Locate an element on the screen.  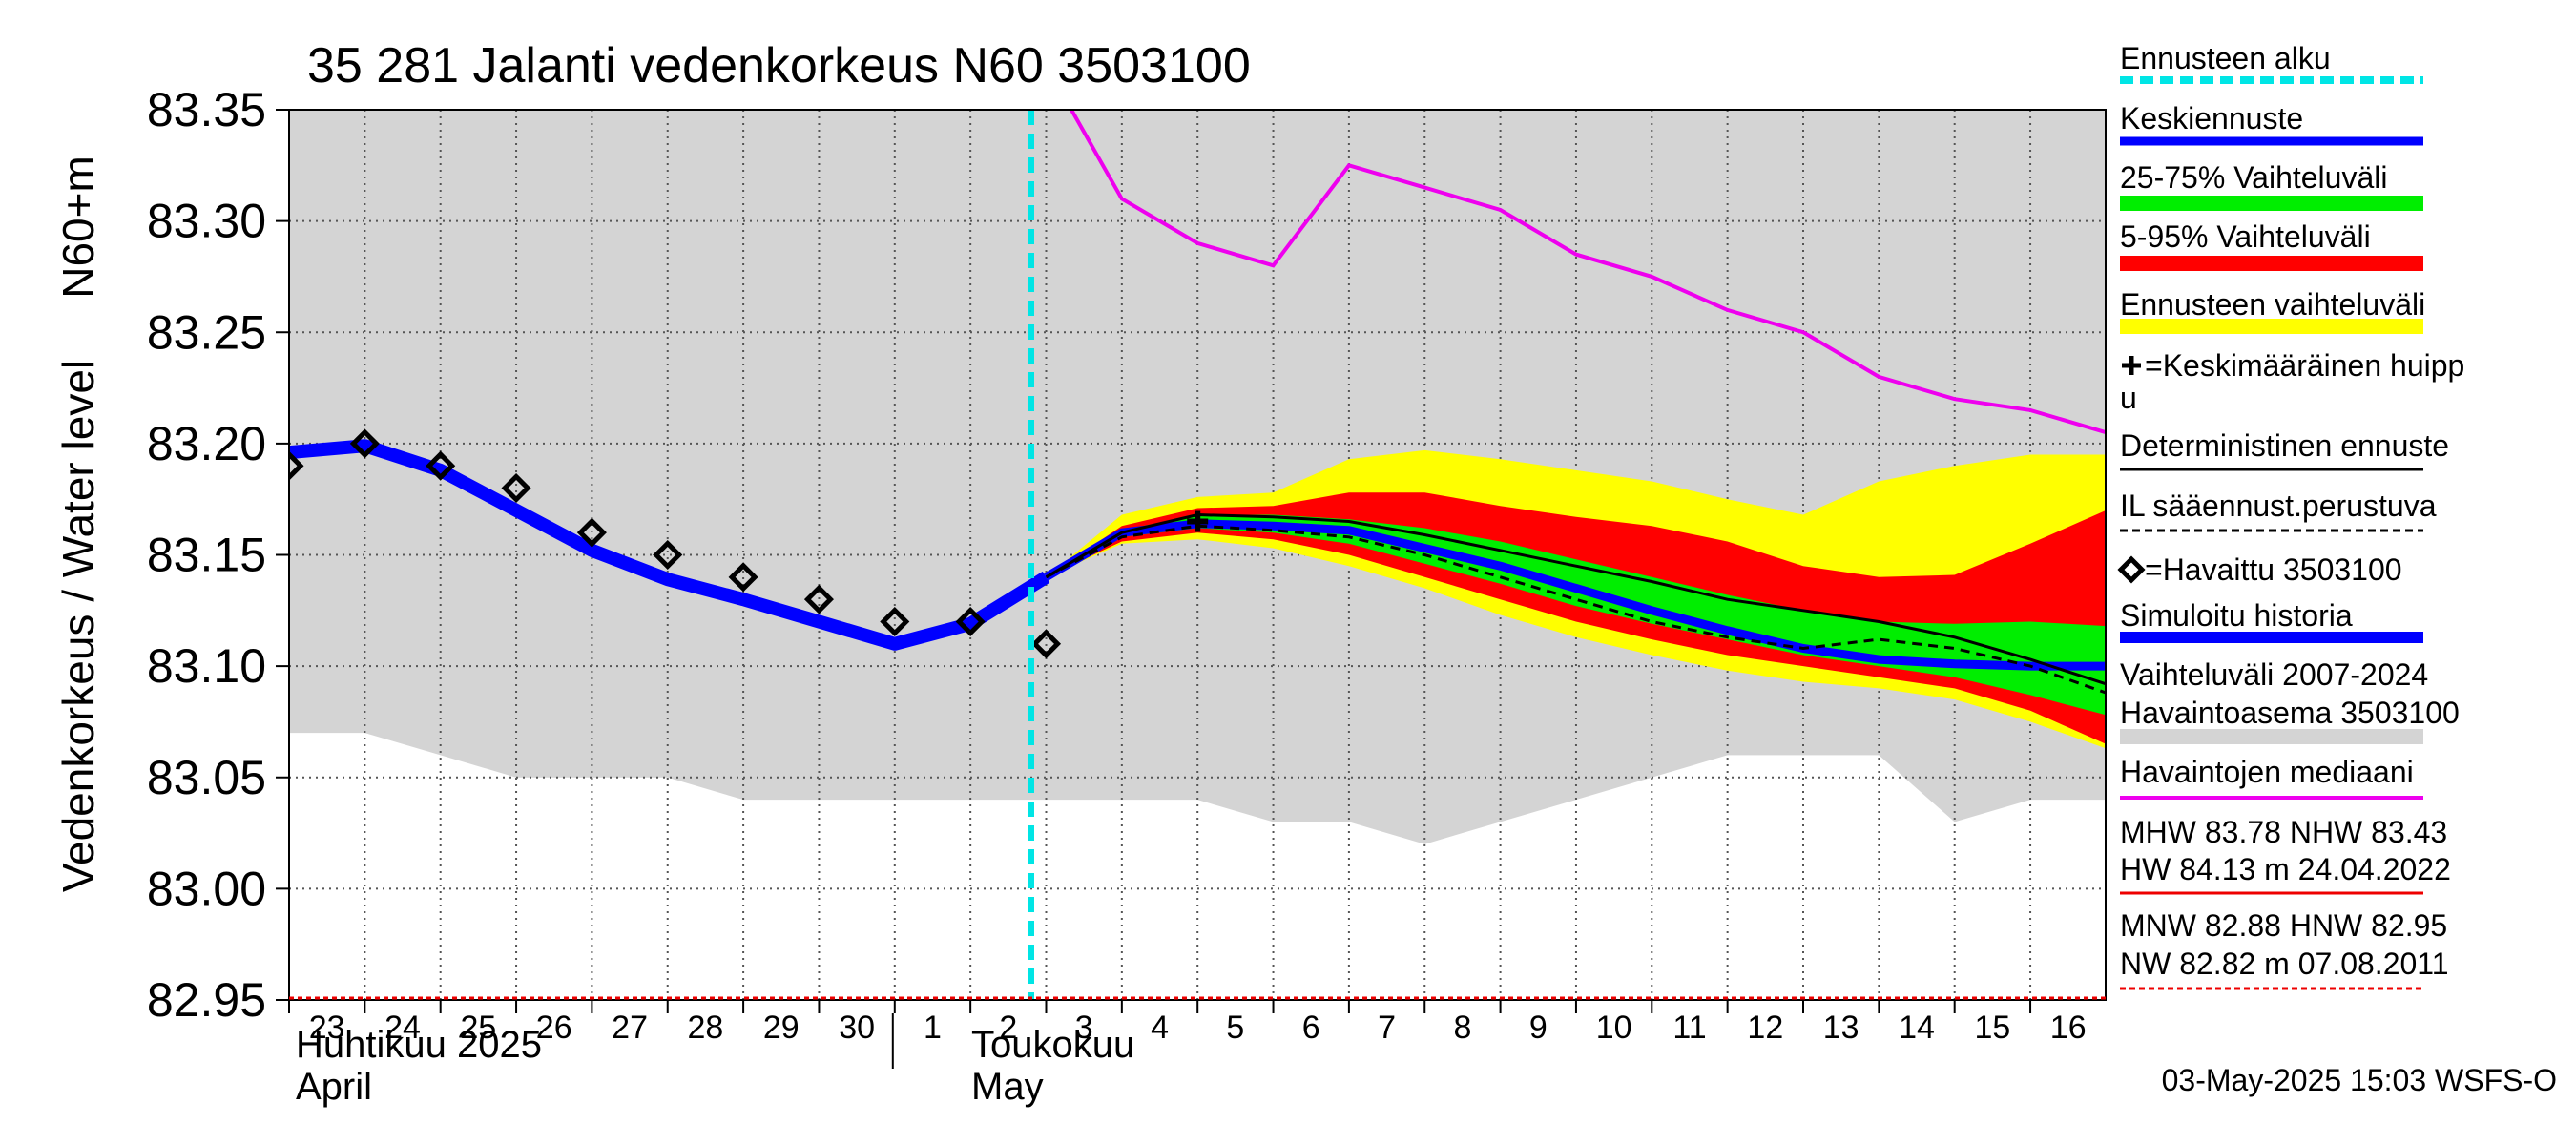
month-label-fi: Toukokuu is located at coordinates (1052, 1045).